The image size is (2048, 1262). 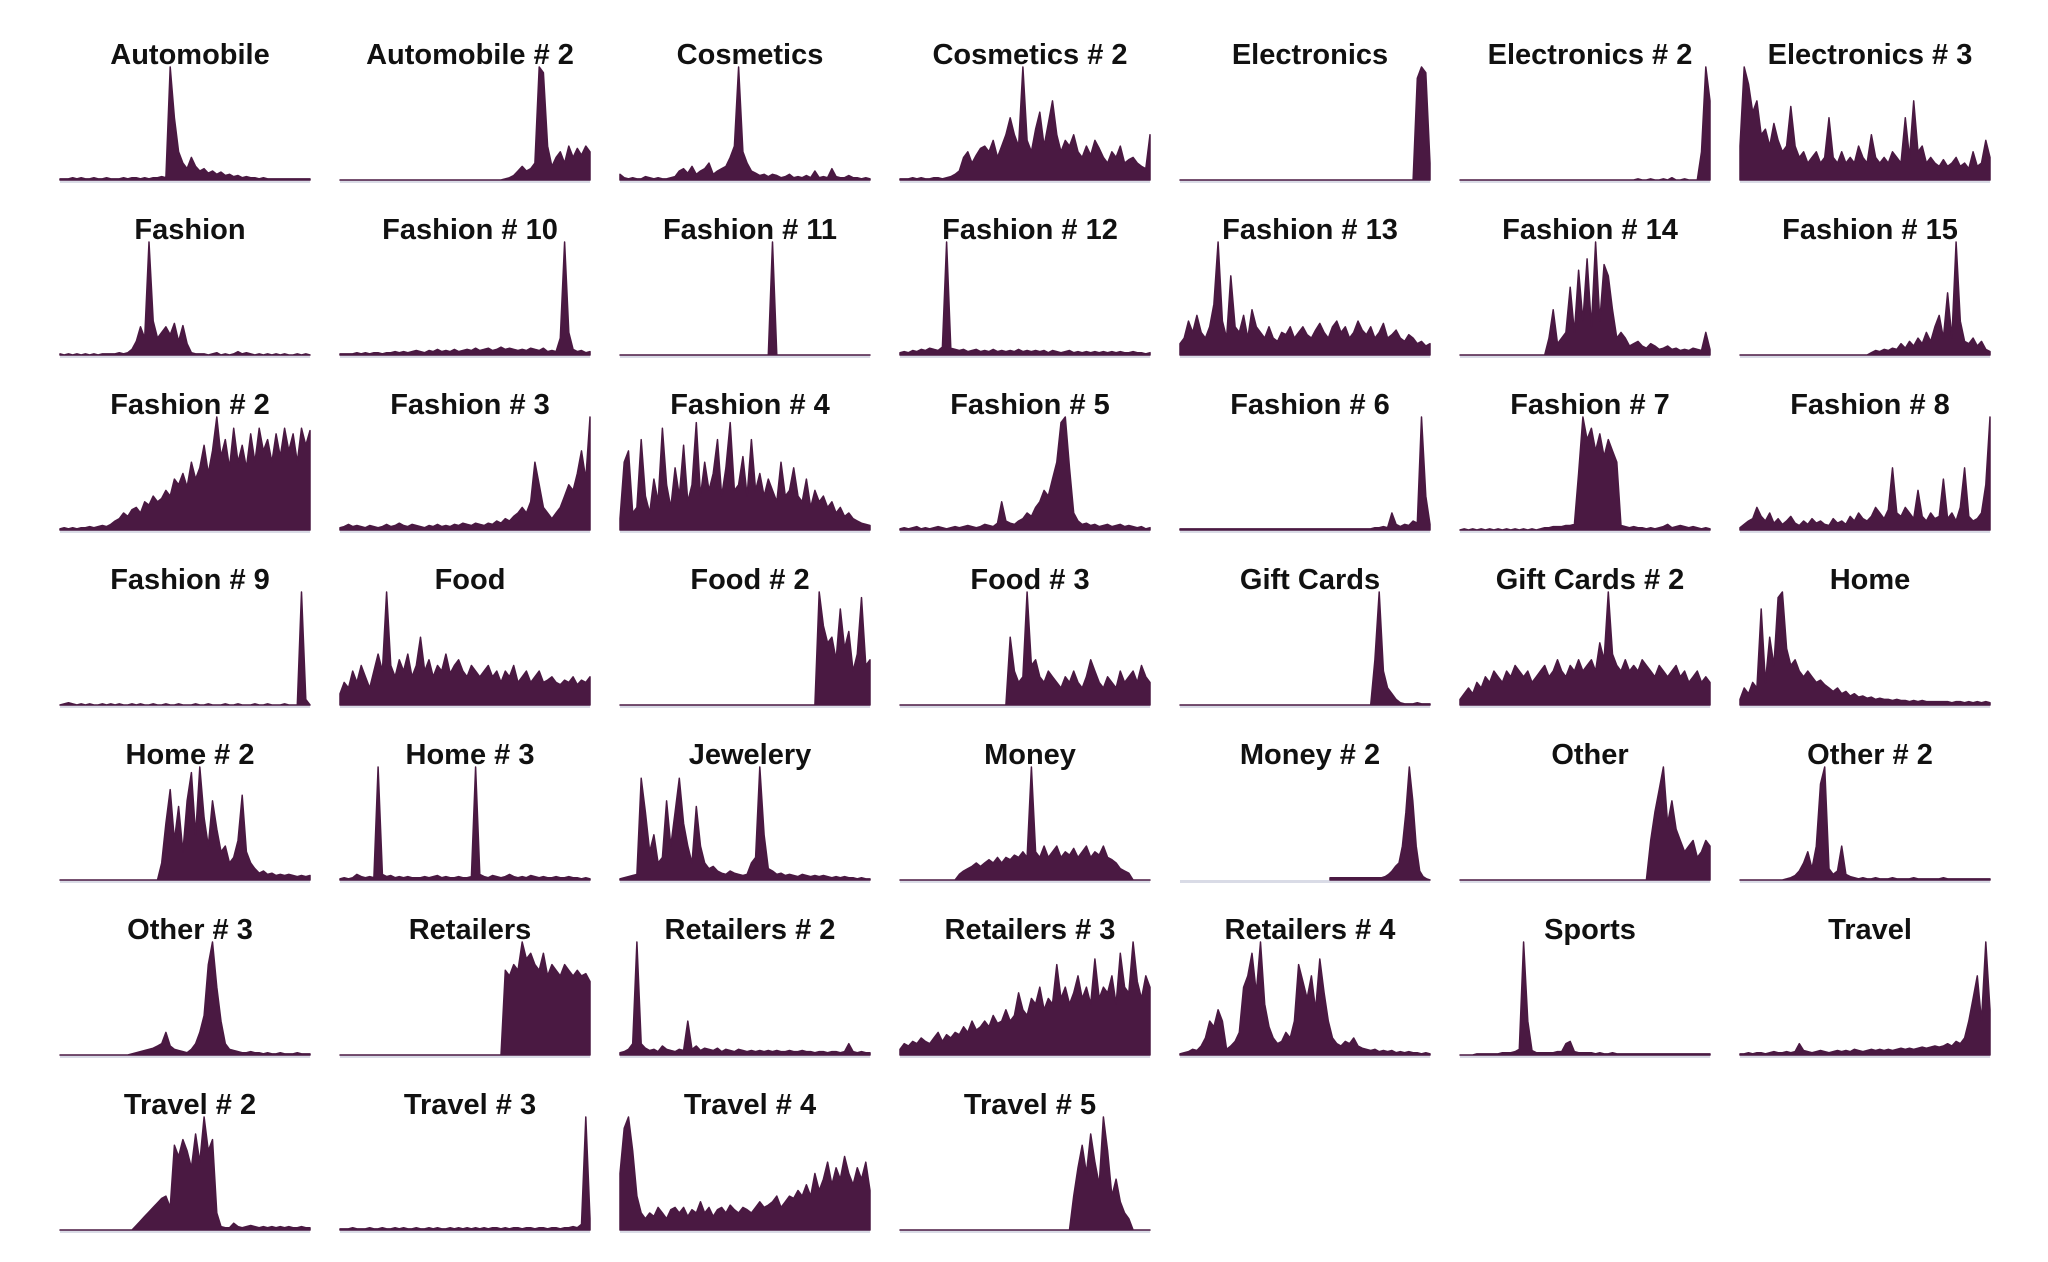 I want to click on panel-title: Sports, so click(x=1590, y=930).